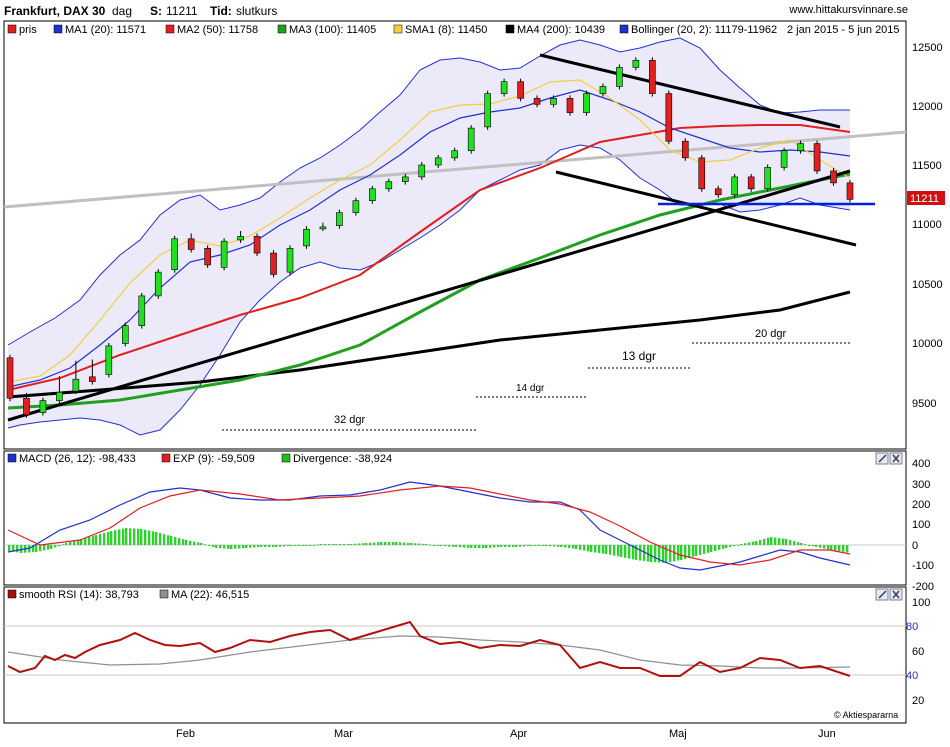  What do you see at coordinates (156, 11) in the screenshot?
I see `last-label: S:` at bounding box center [156, 11].